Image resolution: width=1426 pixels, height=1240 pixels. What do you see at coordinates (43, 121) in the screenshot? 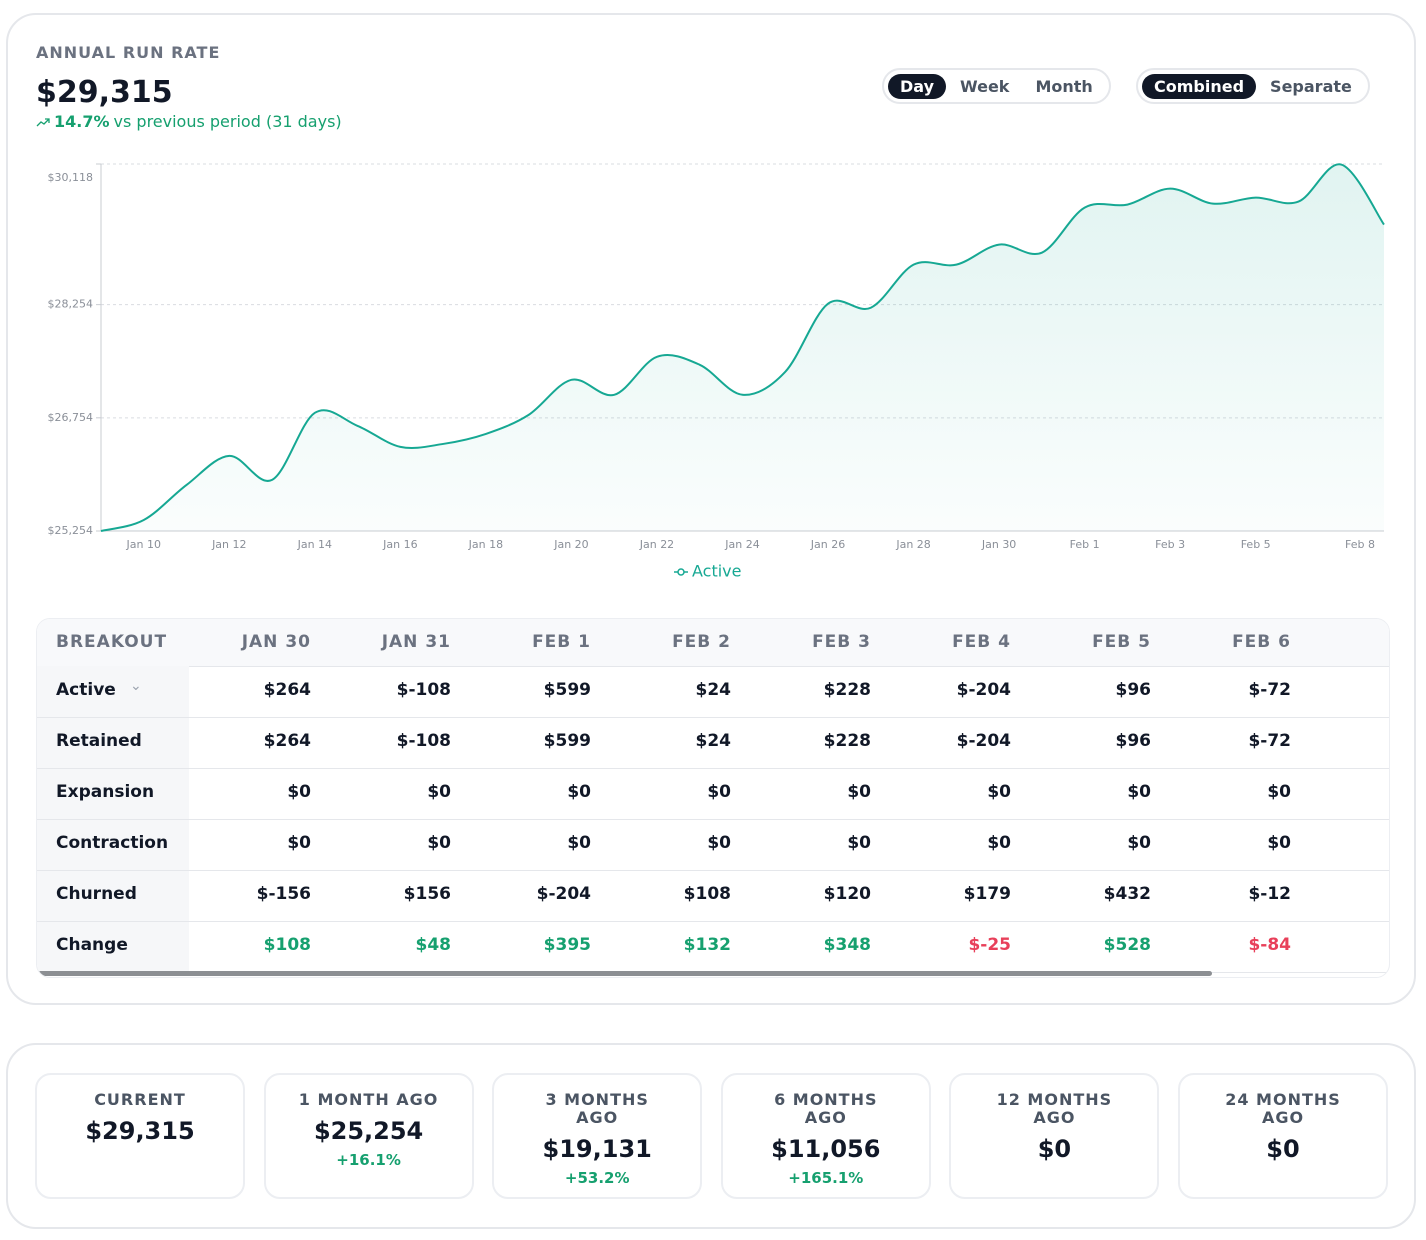
I see `trend-icon` at bounding box center [43, 121].